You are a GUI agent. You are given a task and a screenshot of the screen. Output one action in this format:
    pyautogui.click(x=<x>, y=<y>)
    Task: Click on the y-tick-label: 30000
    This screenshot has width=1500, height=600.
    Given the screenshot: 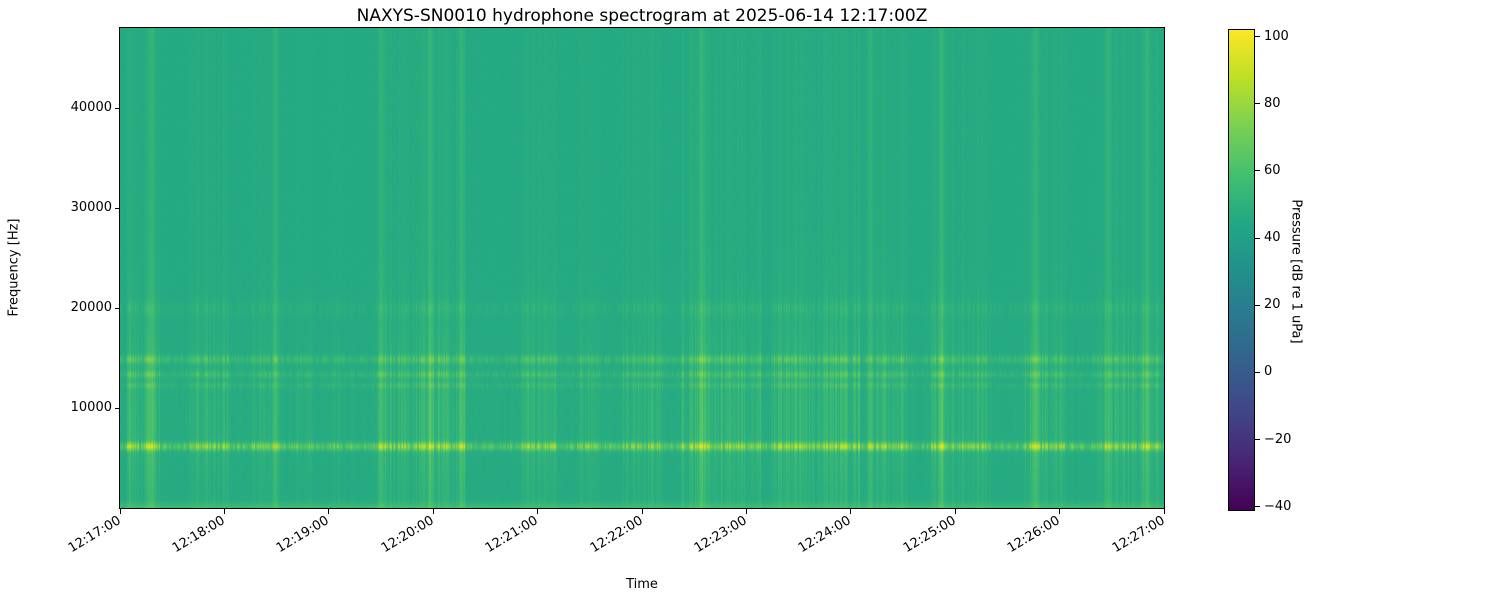 What is the action you would take?
    pyautogui.click(x=91, y=207)
    